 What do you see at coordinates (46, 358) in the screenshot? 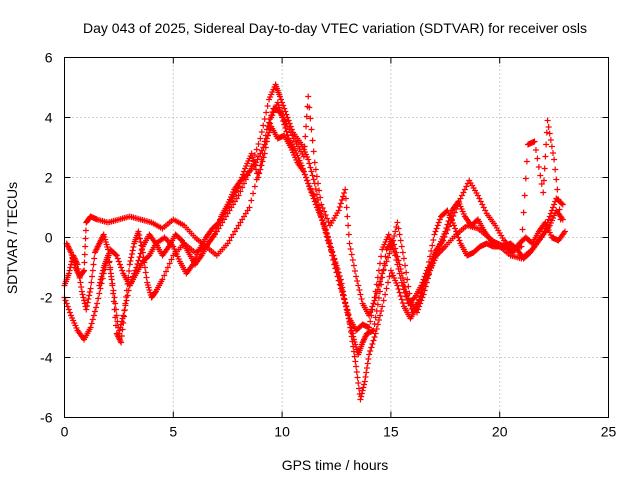
I see `y-tick-label: -4` at bounding box center [46, 358].